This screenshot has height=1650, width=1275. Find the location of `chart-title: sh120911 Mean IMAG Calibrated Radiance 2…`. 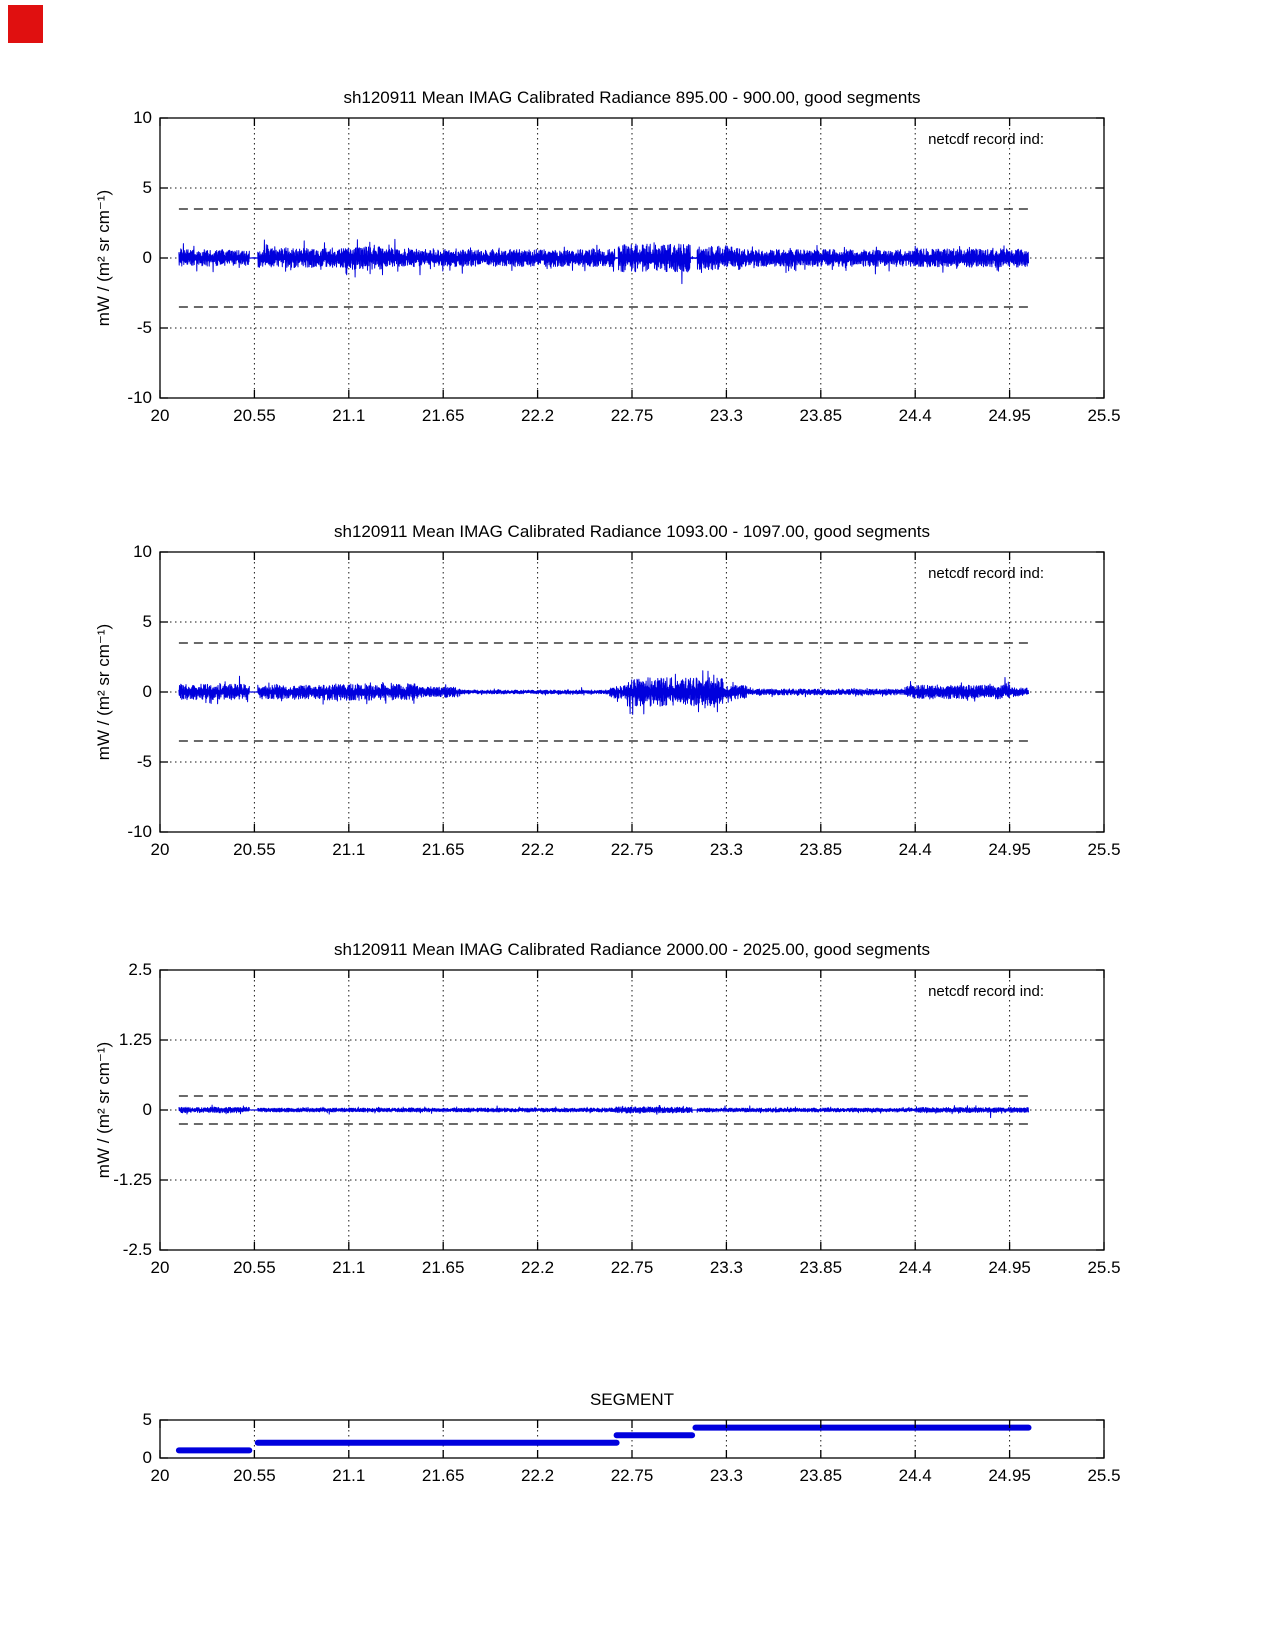

chart-title: sh120911 Mean IMAG Calibrated Radiance 2… is located at coordinates (632, 949).